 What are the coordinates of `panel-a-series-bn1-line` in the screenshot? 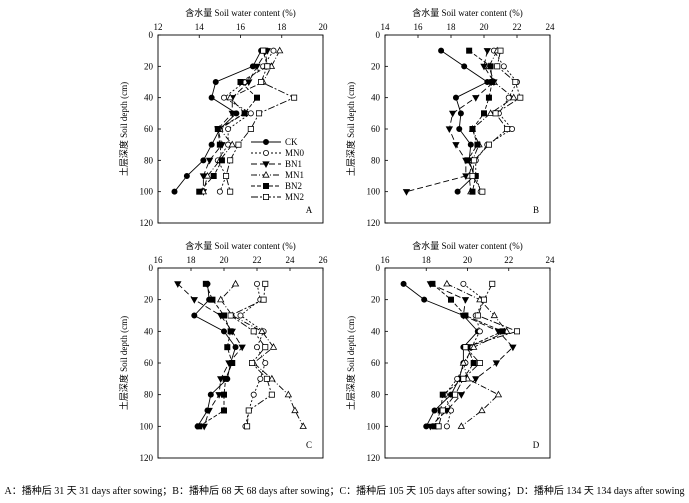 It's located at (235, 121).